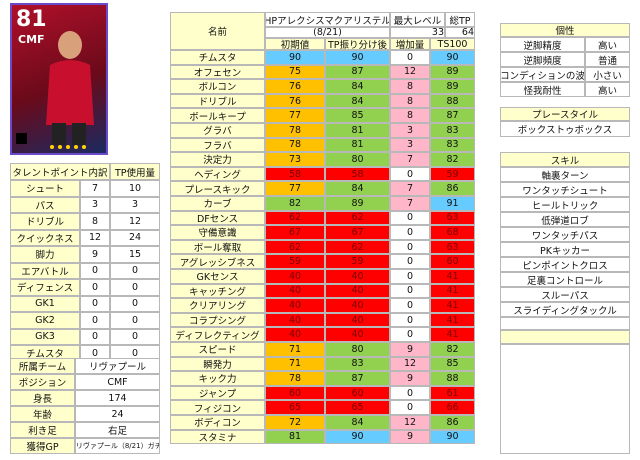 Image resolution: width=640 pixels, height=460 pixels. Describe the element at coordinates (45, 221) in the screenshot. I see `talent-label: ドリブル` at that location.